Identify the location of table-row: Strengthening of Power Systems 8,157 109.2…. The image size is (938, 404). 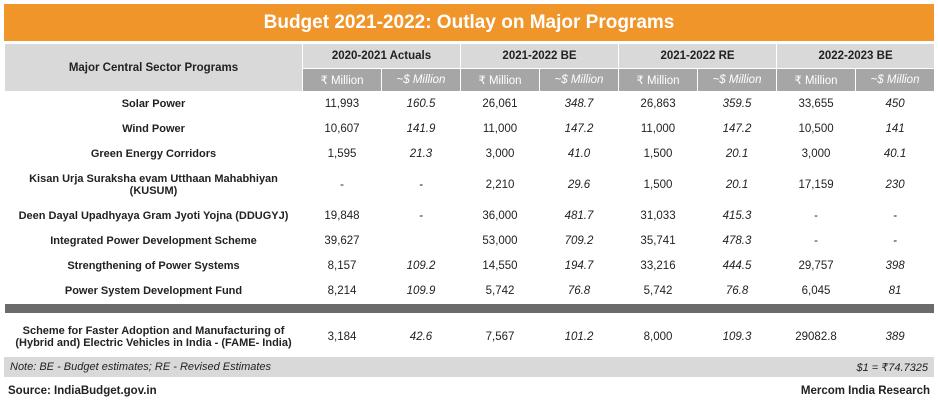
(470, 266).